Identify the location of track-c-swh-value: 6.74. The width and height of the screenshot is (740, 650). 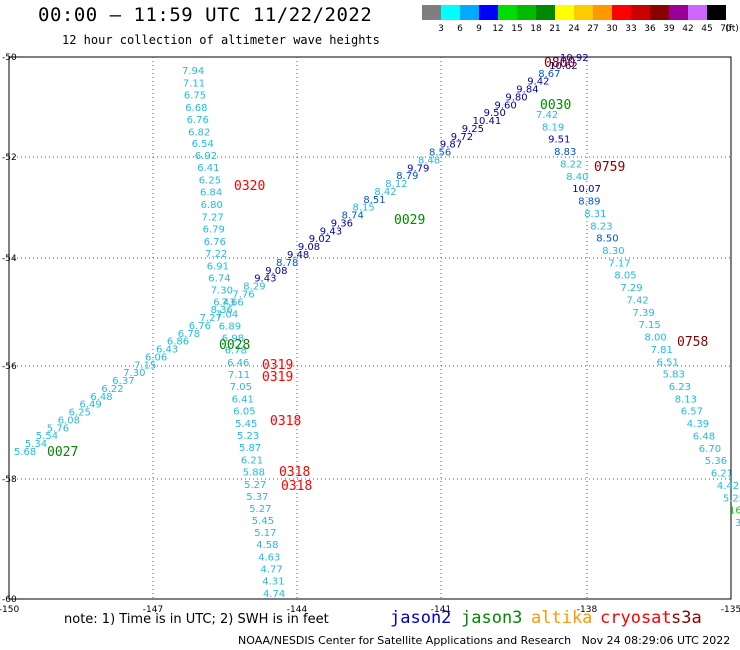
(219, 279).